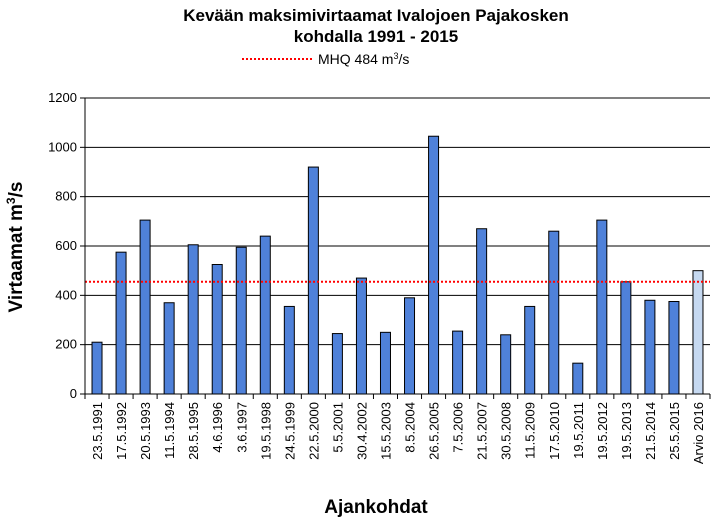 This screenshot has height=522, width=712. I want to click on x-tick-label: 30.4.2002, so click(361, 431).